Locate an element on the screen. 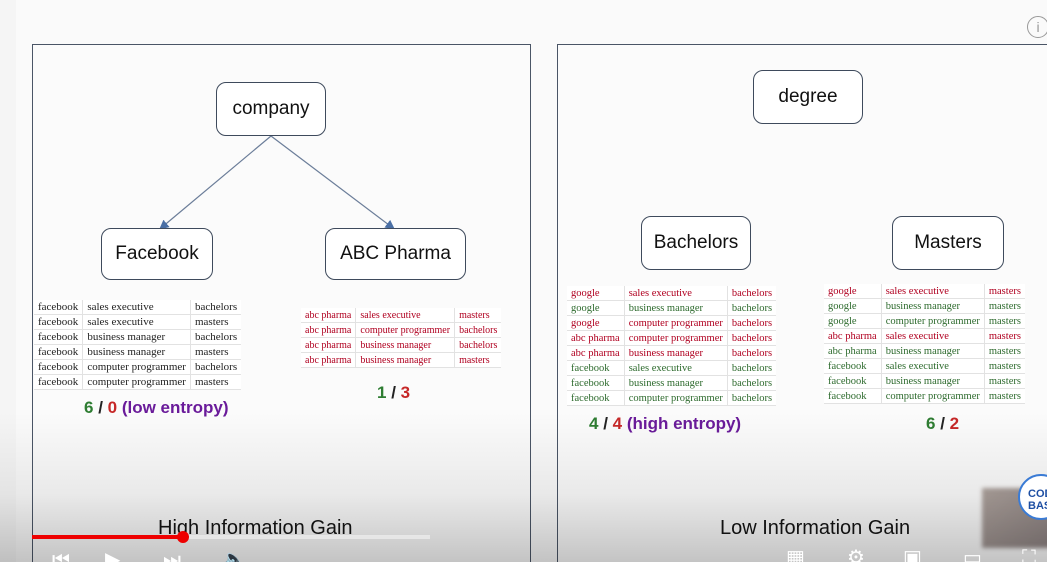 Image resolution: width=1047 pixels, height=562 pixels. fullscreen-icon: ⛶ is located at coordinates (1029, 554).